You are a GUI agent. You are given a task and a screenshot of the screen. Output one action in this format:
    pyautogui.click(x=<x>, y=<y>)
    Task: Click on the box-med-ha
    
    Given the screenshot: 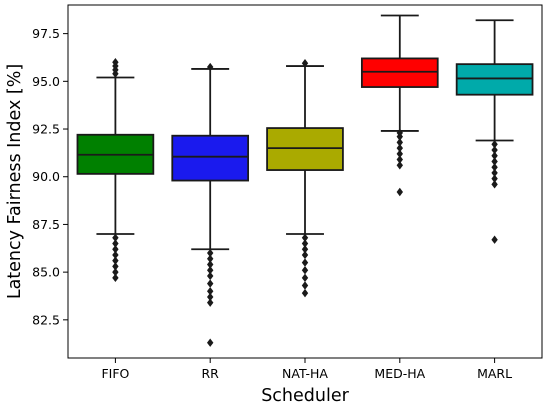 What is the action you would take?
    pyautogui.click(x=399, y=72)
    